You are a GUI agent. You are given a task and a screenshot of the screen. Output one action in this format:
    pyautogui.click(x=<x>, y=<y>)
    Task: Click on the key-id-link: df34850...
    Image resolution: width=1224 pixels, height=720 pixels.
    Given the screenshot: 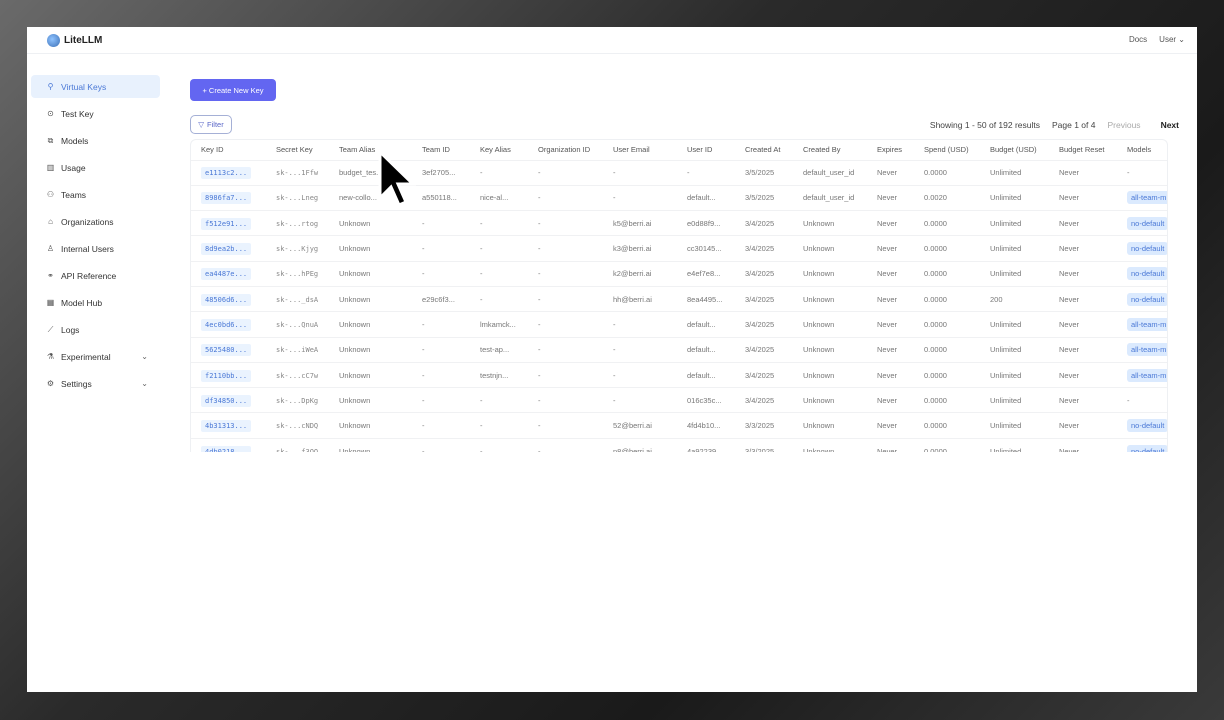 What is the action you would take?
    pyautogui.click(x=226, y=400)
    